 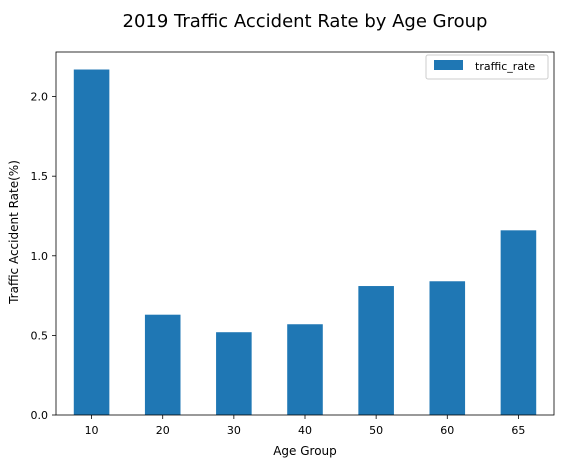 I want to click on y-tick-label: 1.5, so click(x=40, y=176).